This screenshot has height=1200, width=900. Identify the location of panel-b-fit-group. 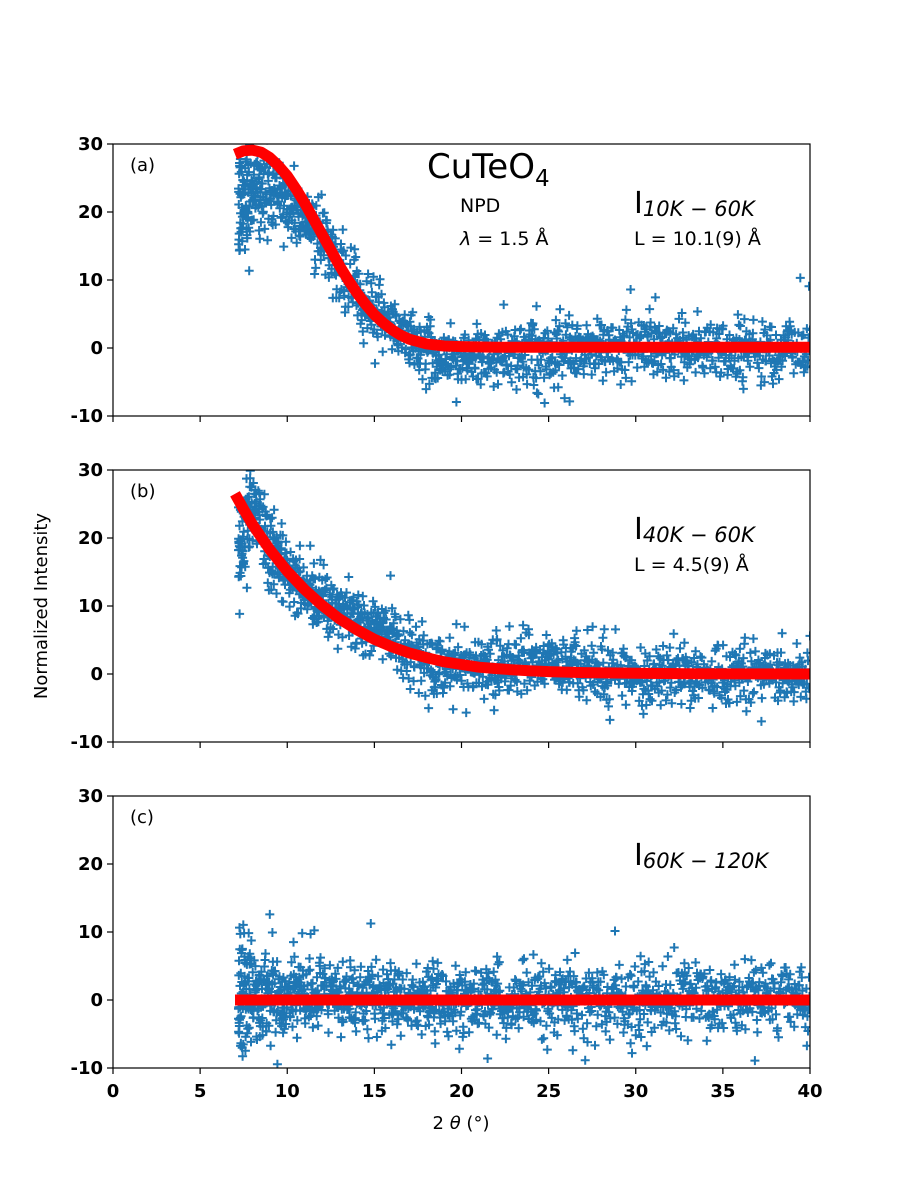
(520, 585).